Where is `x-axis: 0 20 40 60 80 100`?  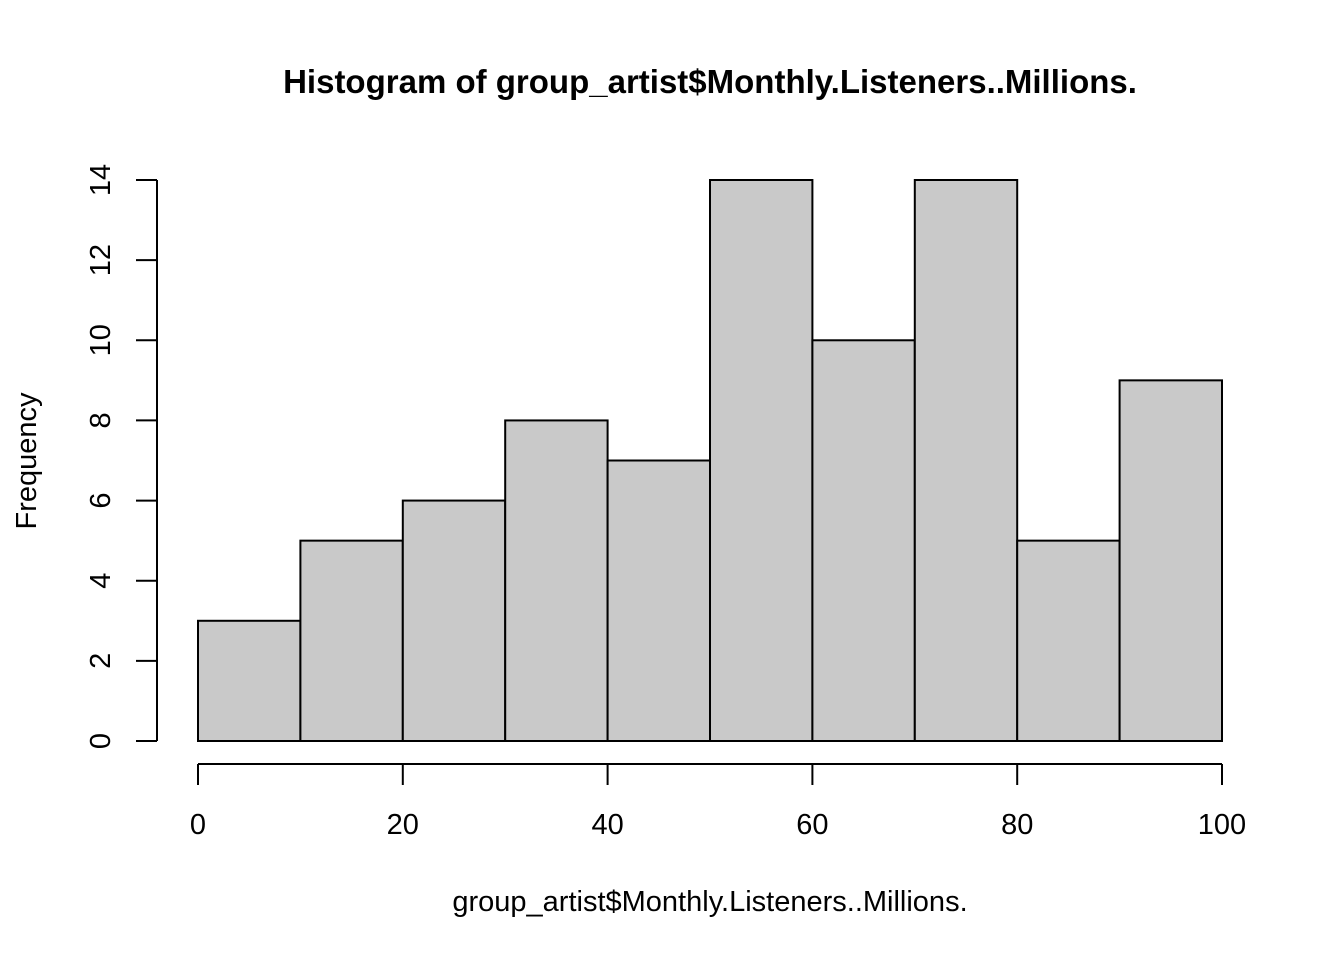
x-axis: 0 20 40 60 80 100 is located at coordinates (718, 802).